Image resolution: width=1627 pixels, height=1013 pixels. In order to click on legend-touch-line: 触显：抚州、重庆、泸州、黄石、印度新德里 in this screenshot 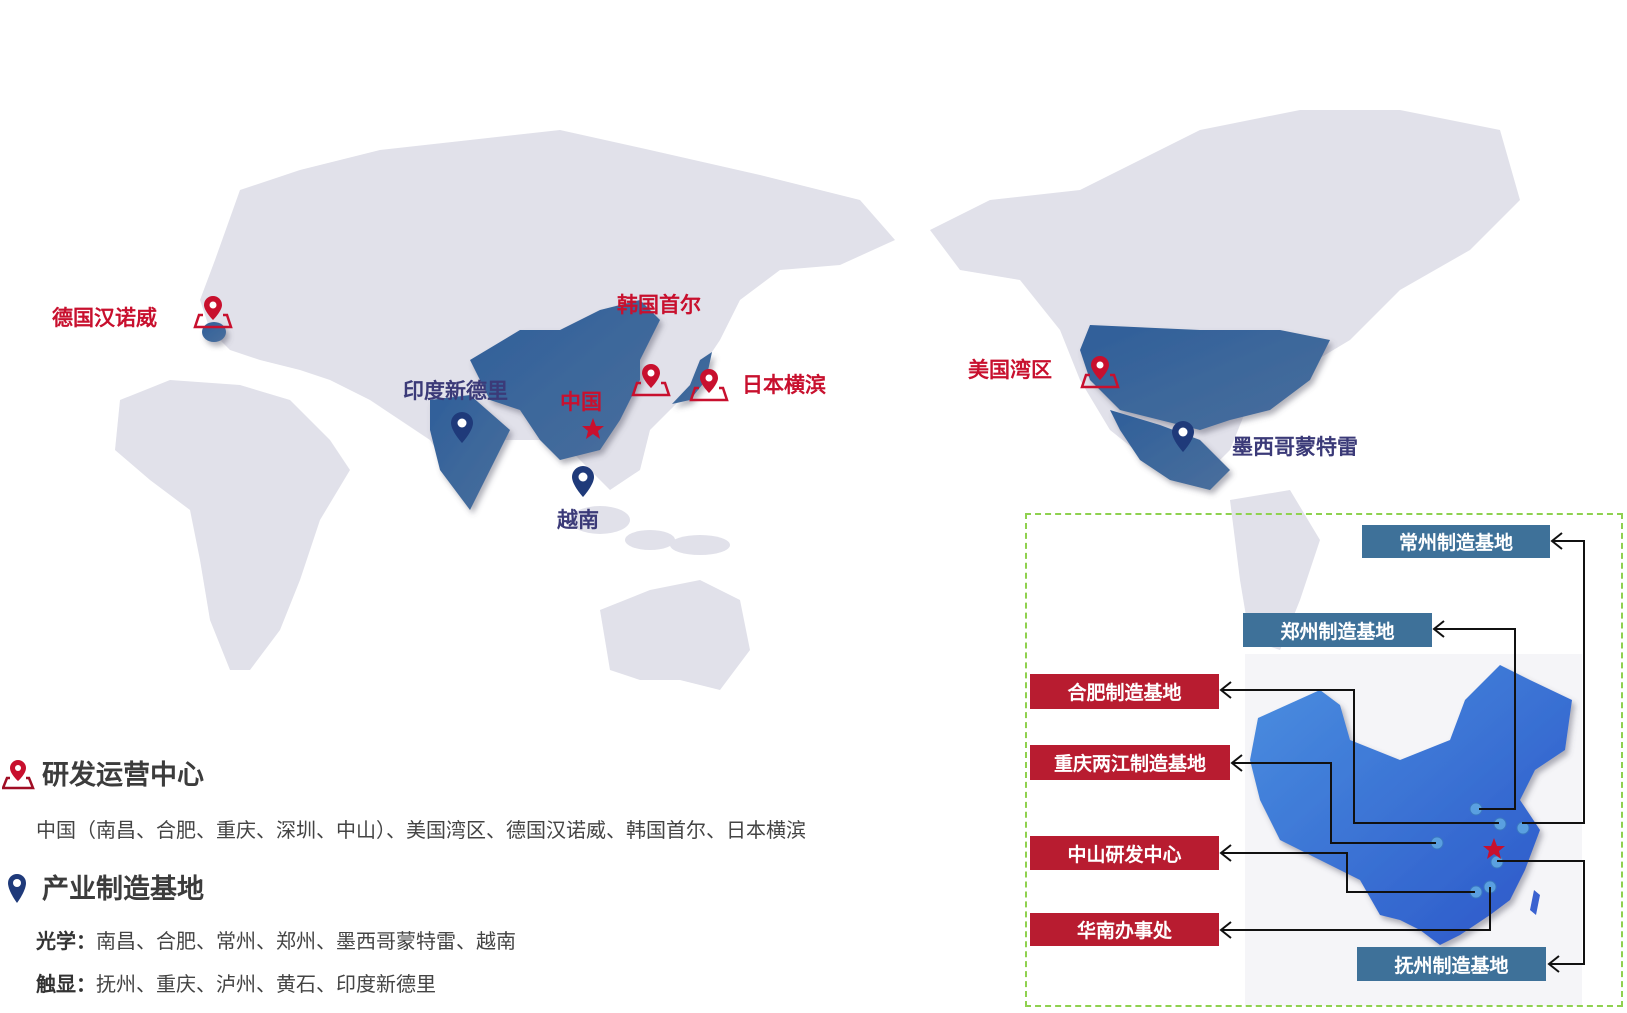, I will do `click(236, 984)`.